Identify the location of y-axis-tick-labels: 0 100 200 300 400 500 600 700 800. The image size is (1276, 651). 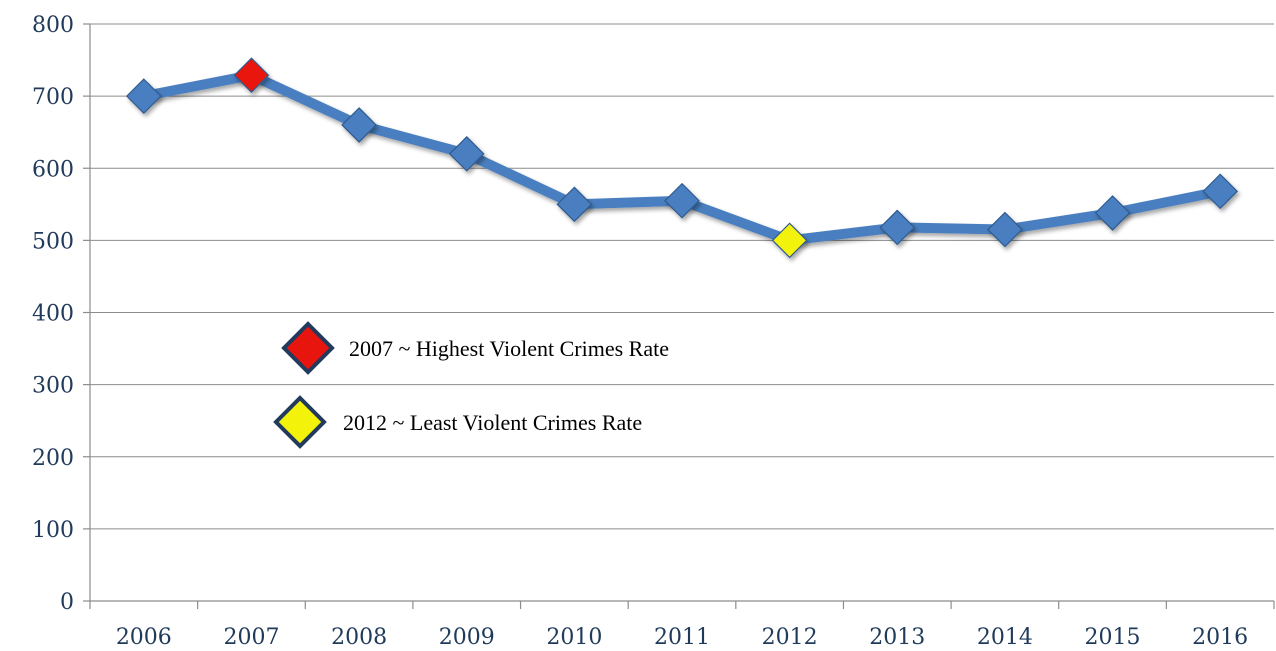
(53, 314).